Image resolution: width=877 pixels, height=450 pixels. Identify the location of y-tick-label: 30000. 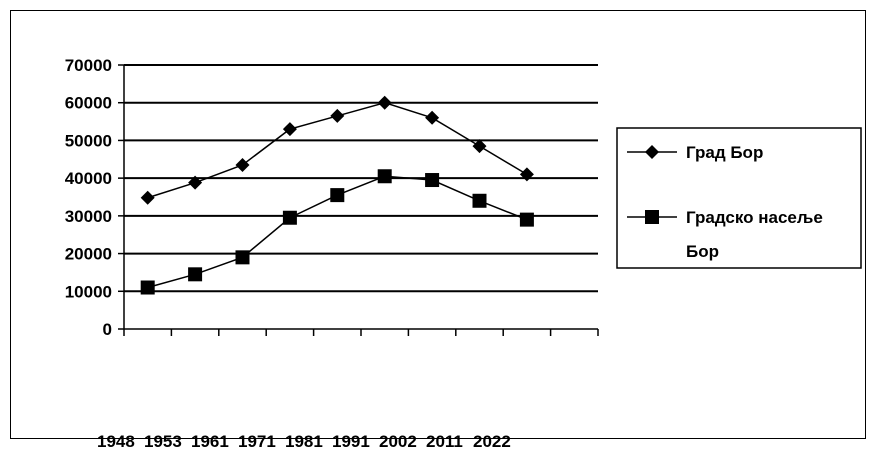
(88, 216).